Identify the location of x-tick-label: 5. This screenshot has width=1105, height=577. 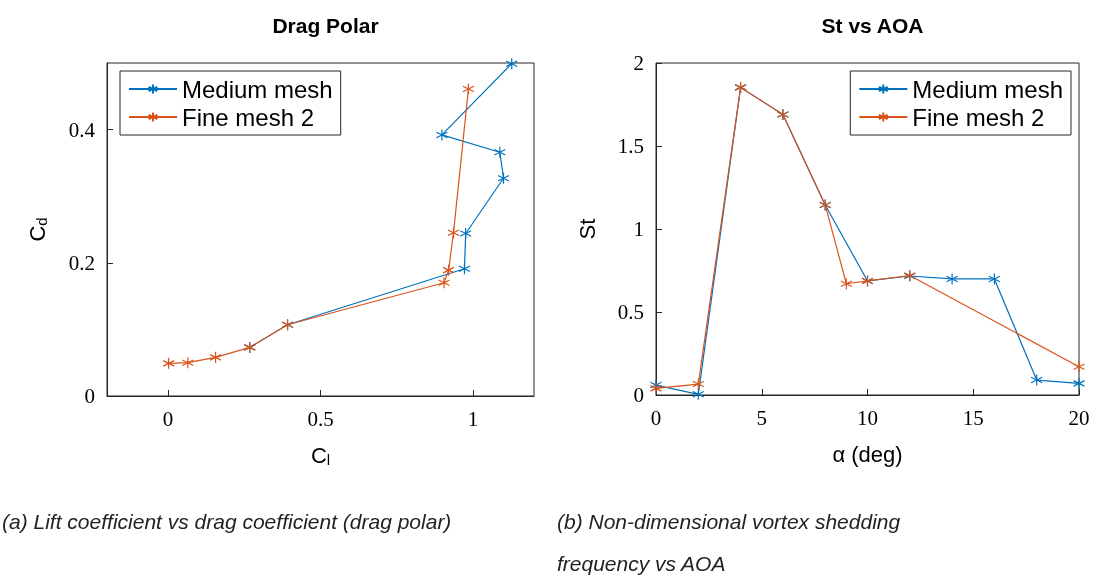
(761, 417).